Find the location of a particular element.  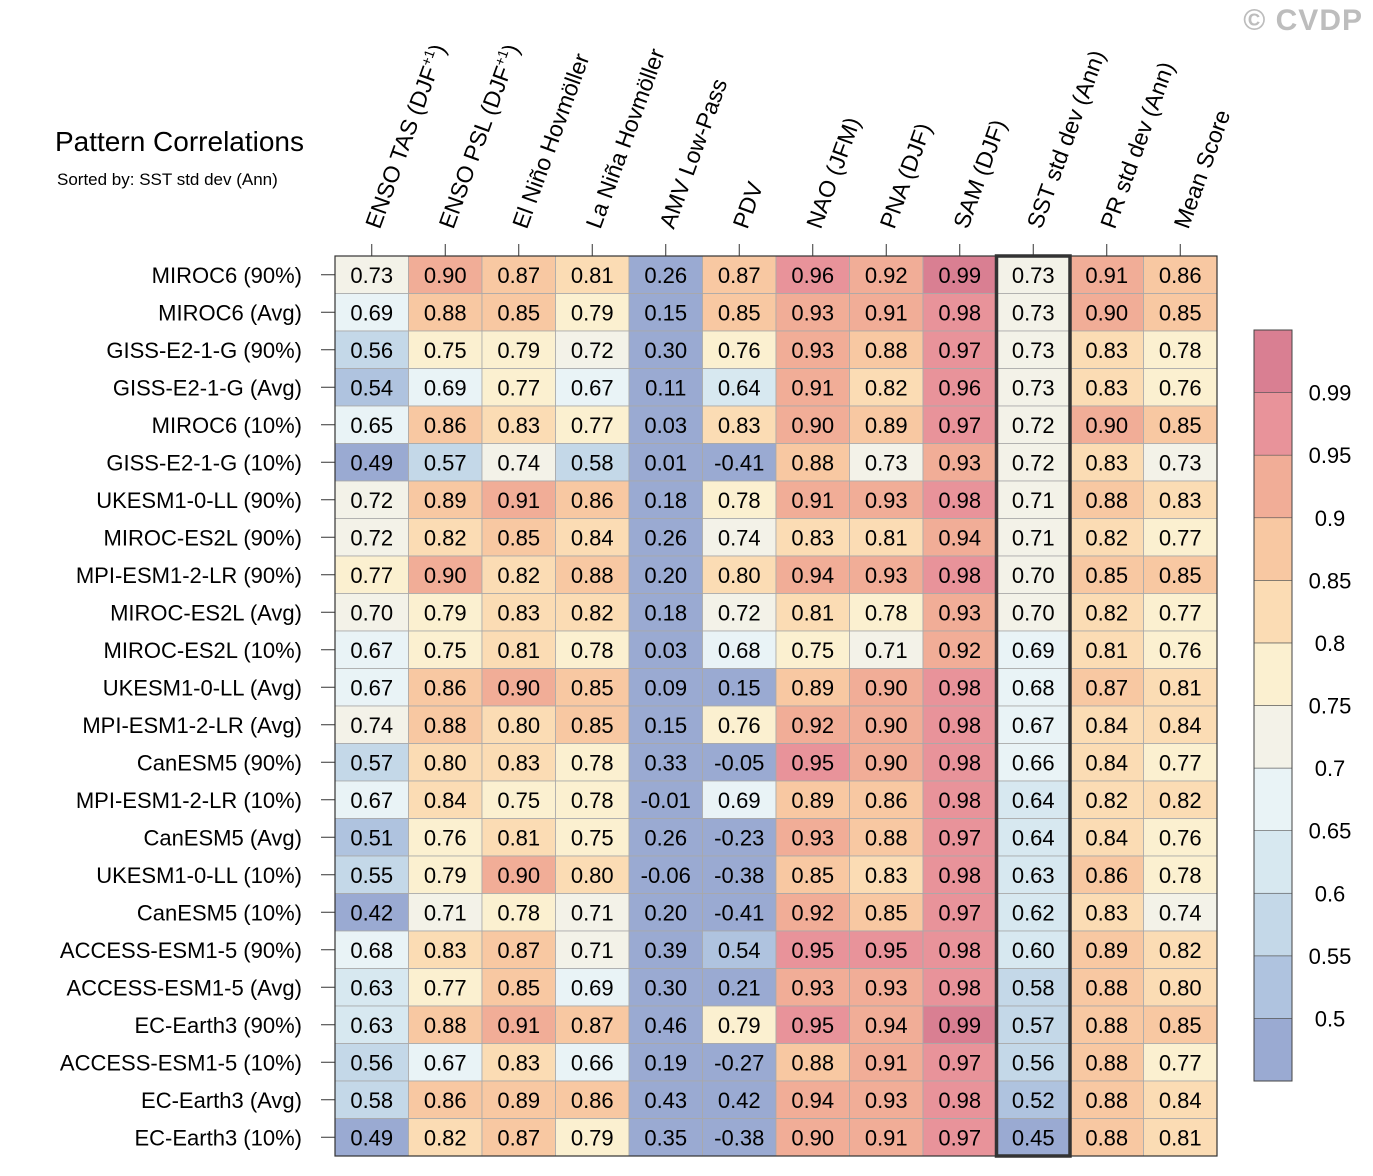

cell-value-label: 0.09 is located at coordinates (665, 687).